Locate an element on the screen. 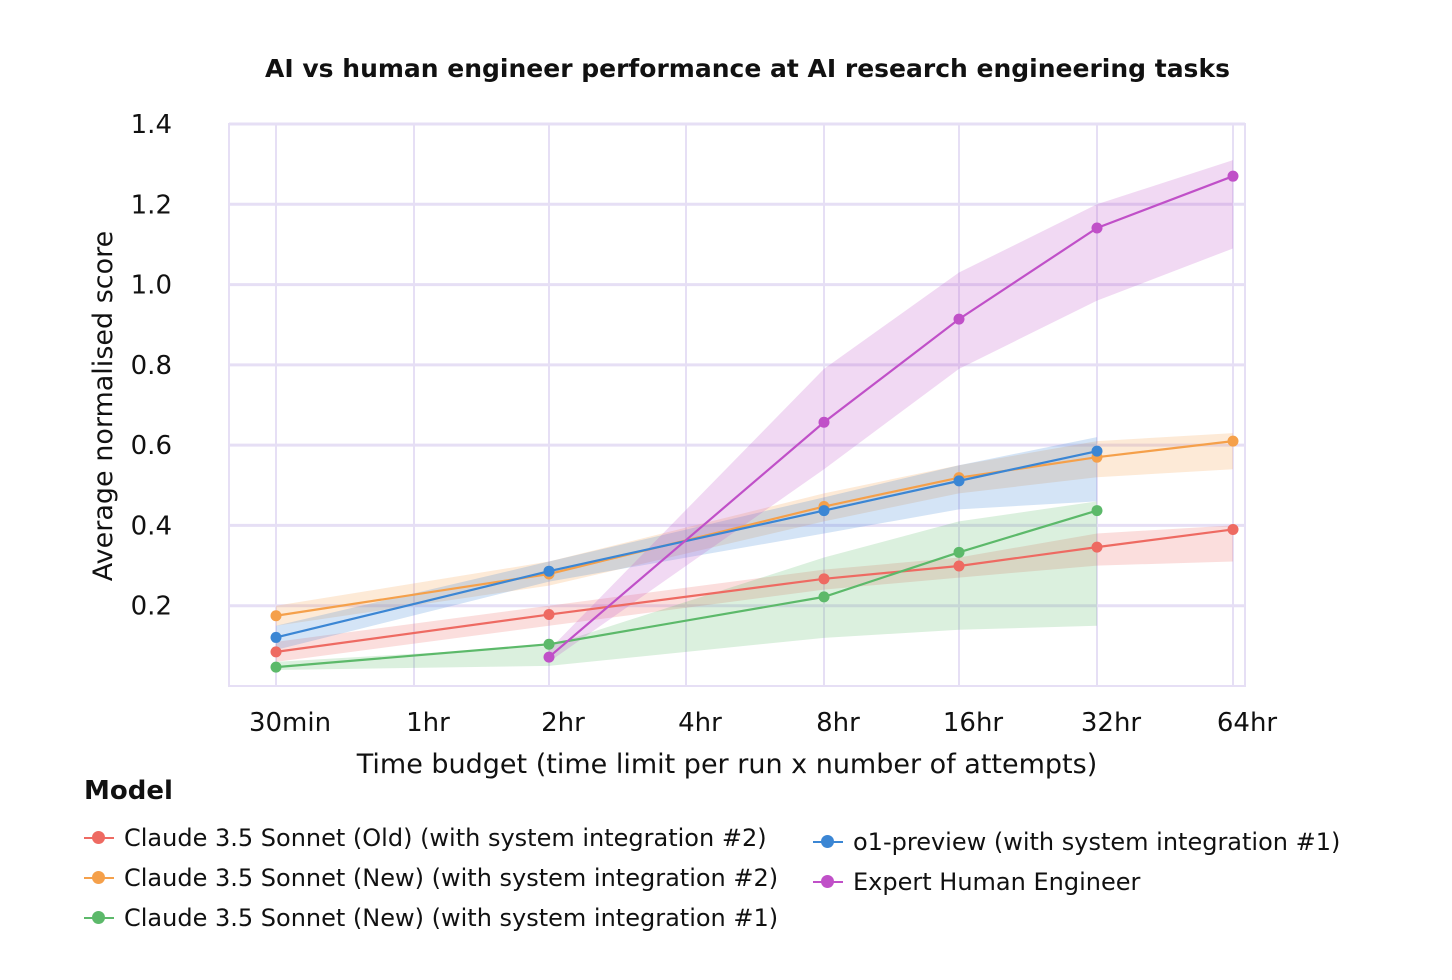 The image size is (1452, 980). legend-item: Expert Human Engineer is located at coordinates (976, 882).